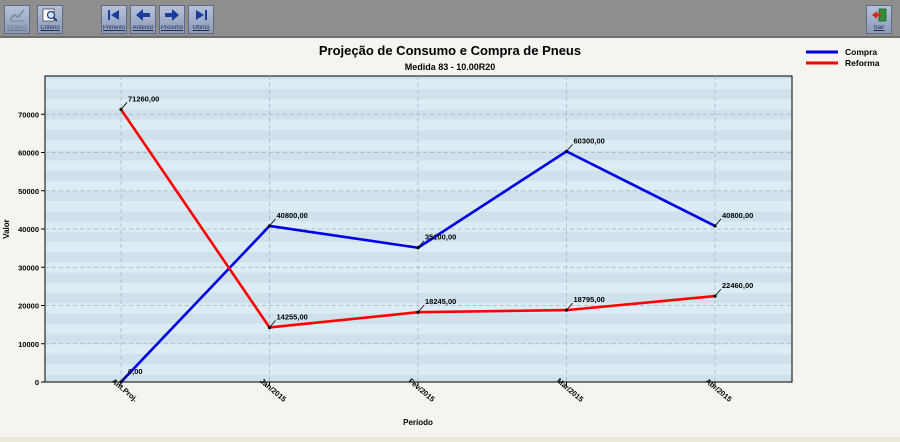 Image resolution: width=900 pixels, height=442 pixels. I want to click on grafico-button: Gráfico, so click(17, 19).